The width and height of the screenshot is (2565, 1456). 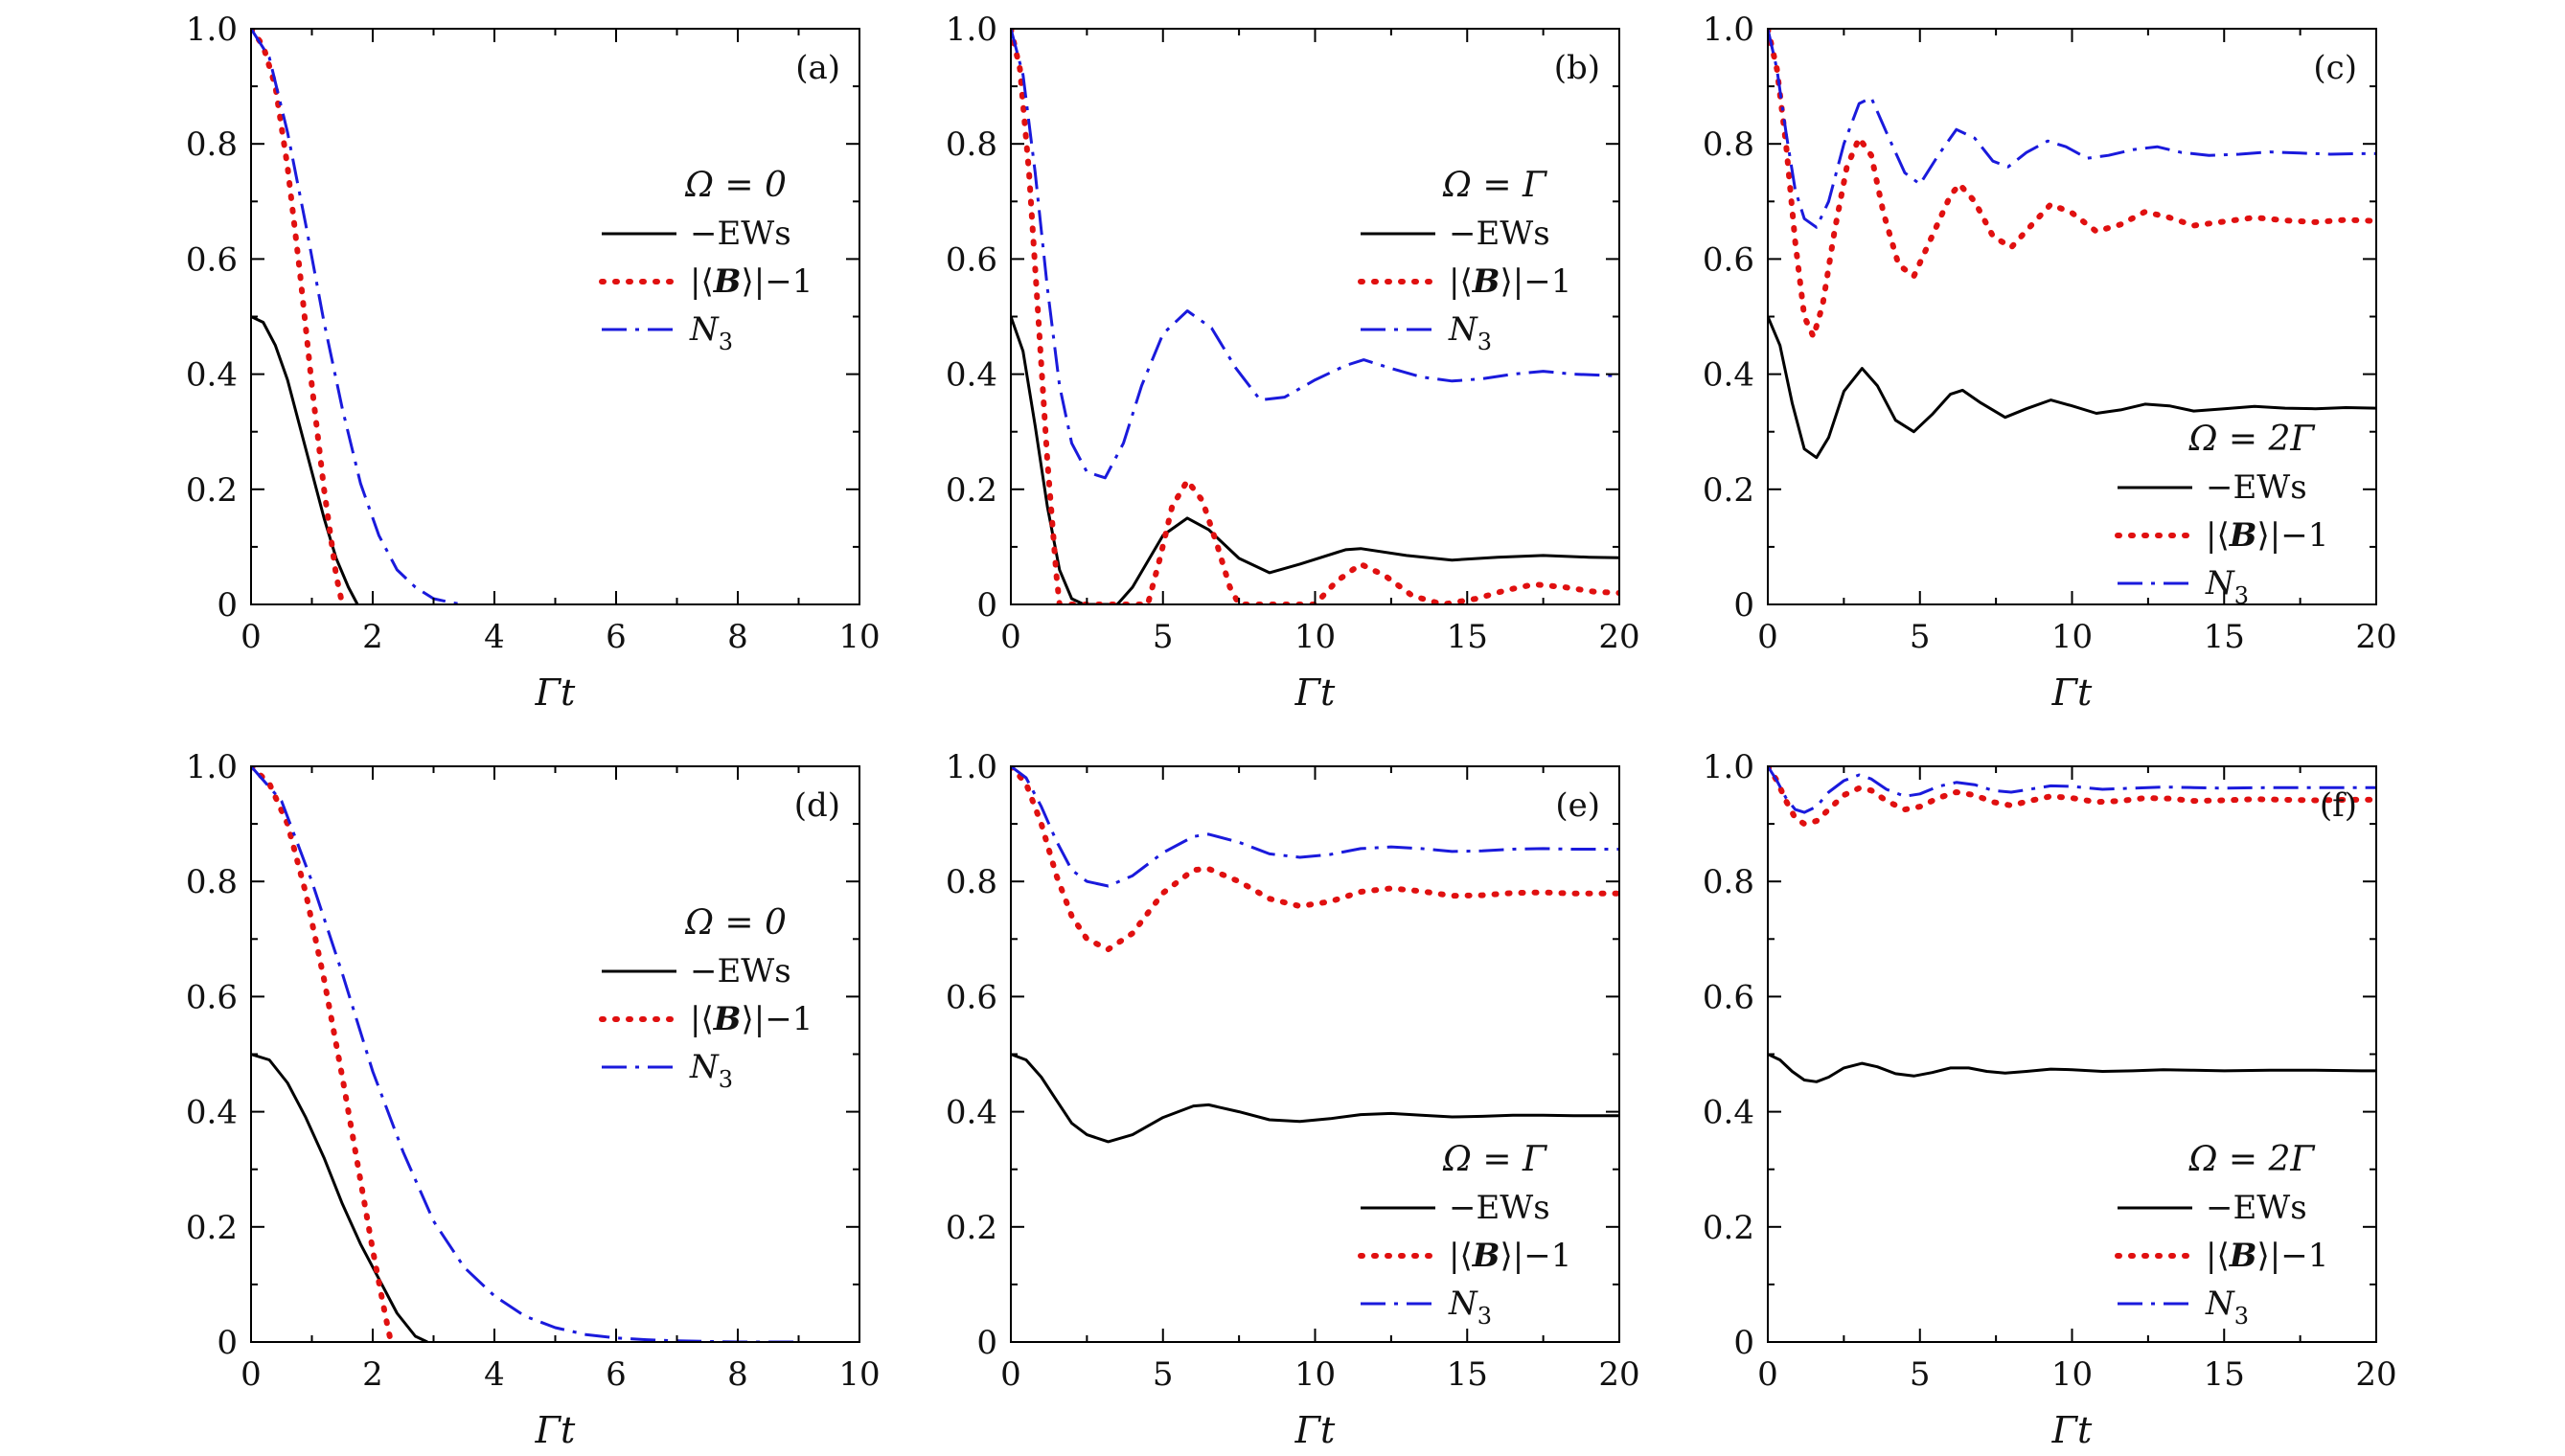 What do you see at coordinates (1577, 806) in the screenshot?
I see `panel-label: (e)` at bounding box center [1577, 806].